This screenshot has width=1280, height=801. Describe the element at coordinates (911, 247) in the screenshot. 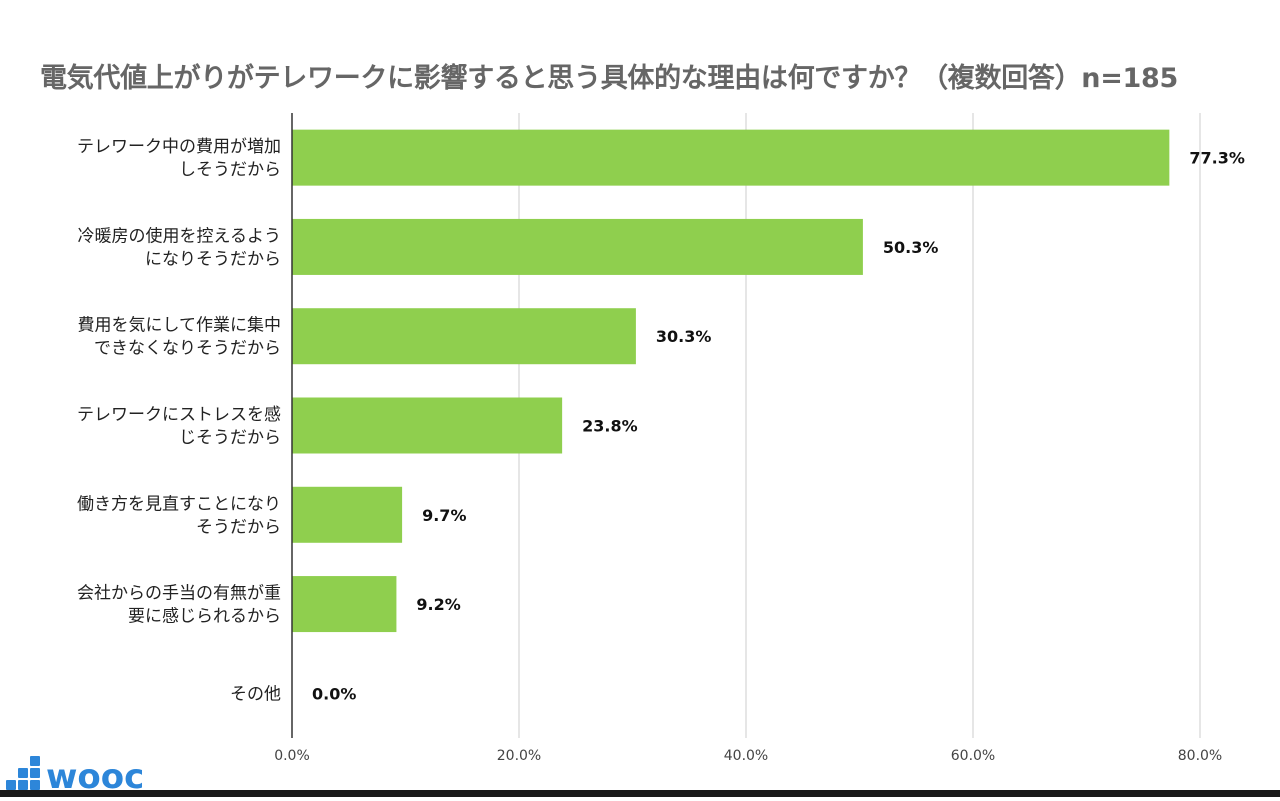

I see `data-label: 50.3%` at that location.